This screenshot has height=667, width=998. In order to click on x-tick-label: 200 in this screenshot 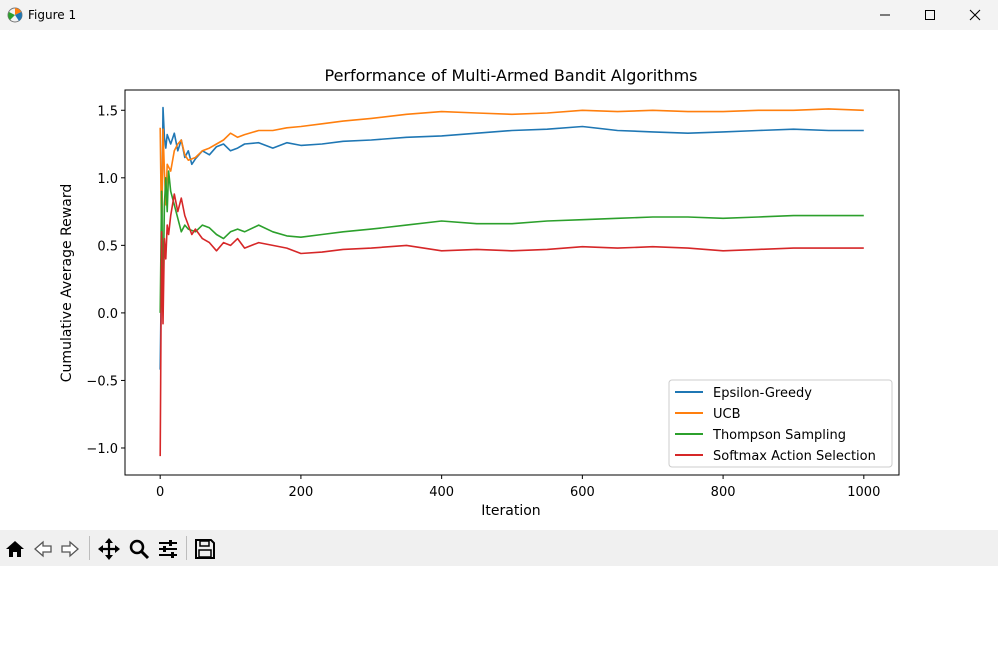, I will do `click(300, 492)`.